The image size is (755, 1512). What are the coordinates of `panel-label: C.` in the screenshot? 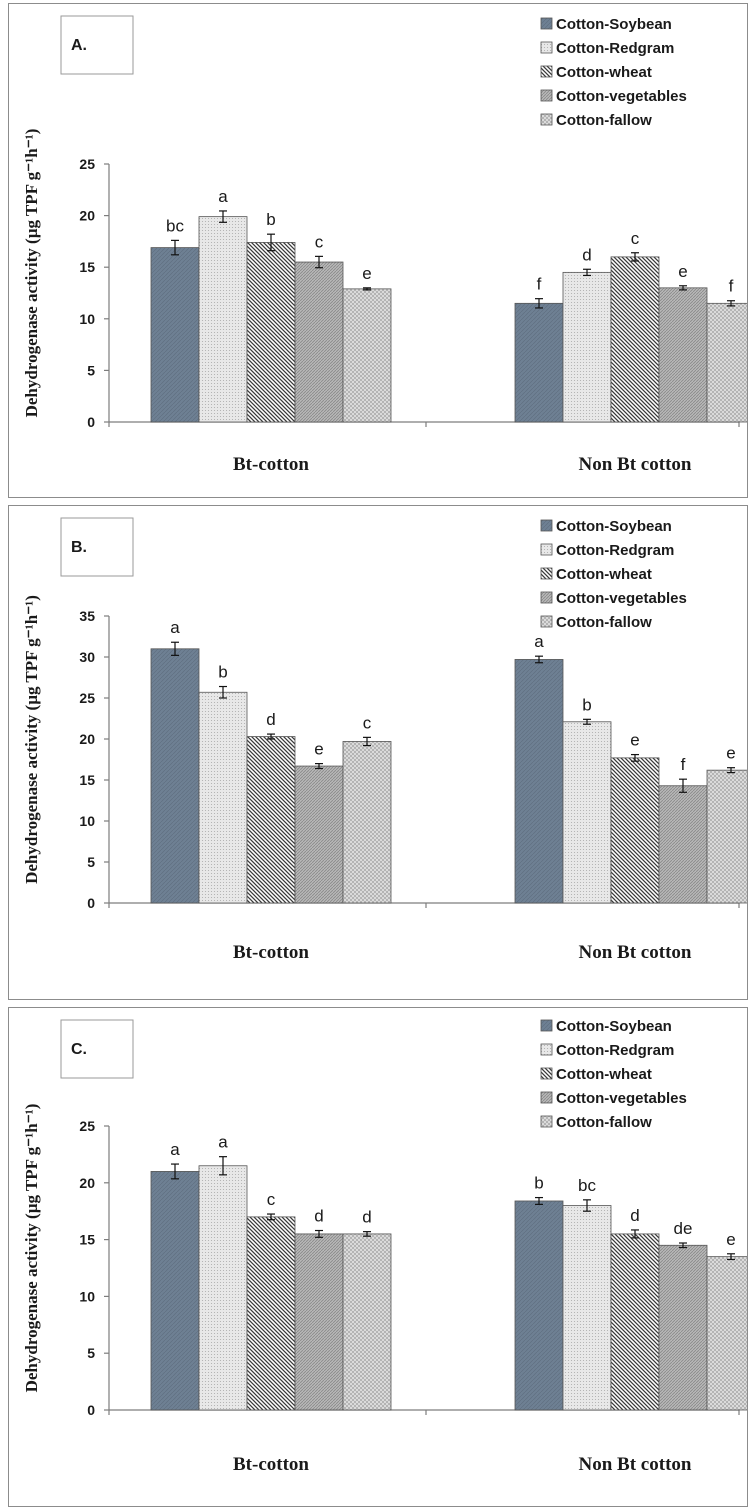 It's located at (79, 1049).